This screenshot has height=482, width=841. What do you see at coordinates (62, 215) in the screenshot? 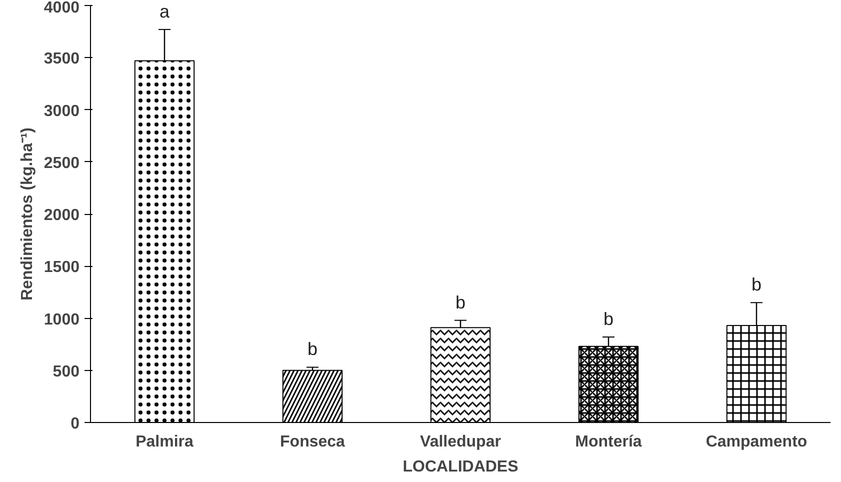
I see `y-tick-label: 2000` at bounding box center [62, 215].